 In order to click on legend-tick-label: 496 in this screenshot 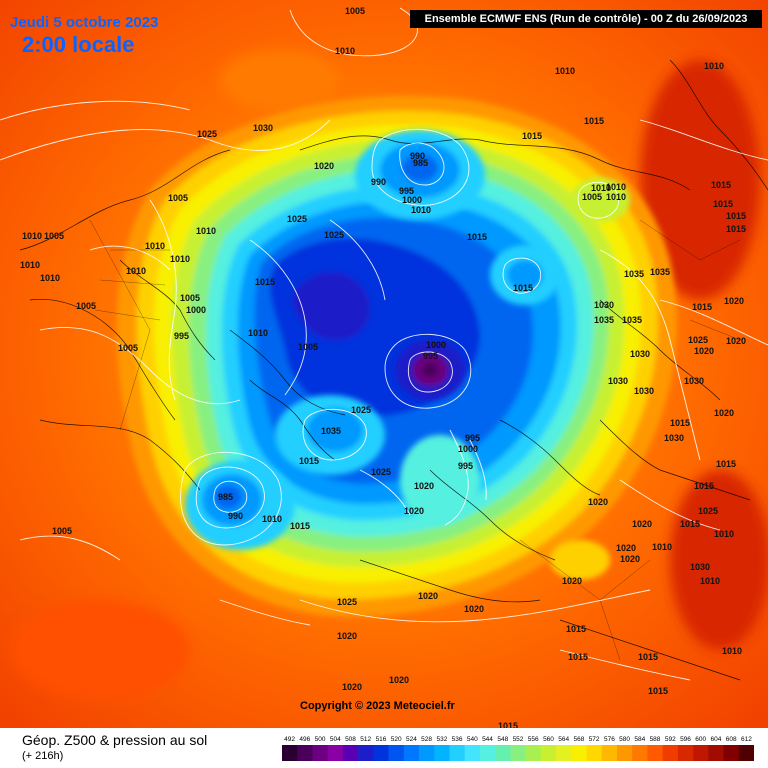, I will do `click(304, 739)`.